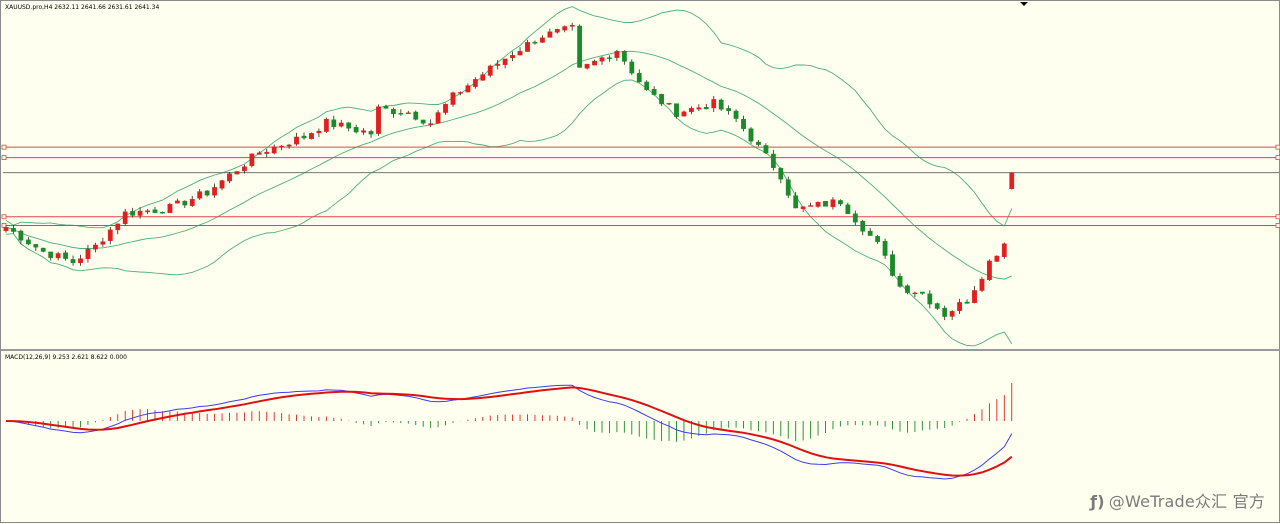  What do you see at coordinates (1024, 4) in the screenshot?
I see `chart-shift-marker-icon` at bounding box center [1024, 4].